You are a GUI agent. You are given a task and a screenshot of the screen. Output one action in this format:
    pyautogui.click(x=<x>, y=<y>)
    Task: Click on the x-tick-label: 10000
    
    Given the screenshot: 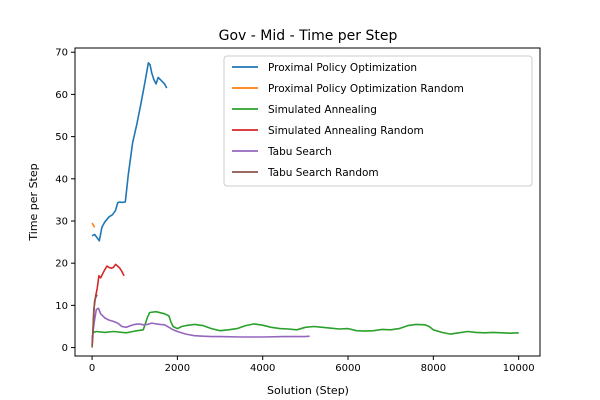 What is the action you would take?
    pyautogui.click(x=519, y=368)
    